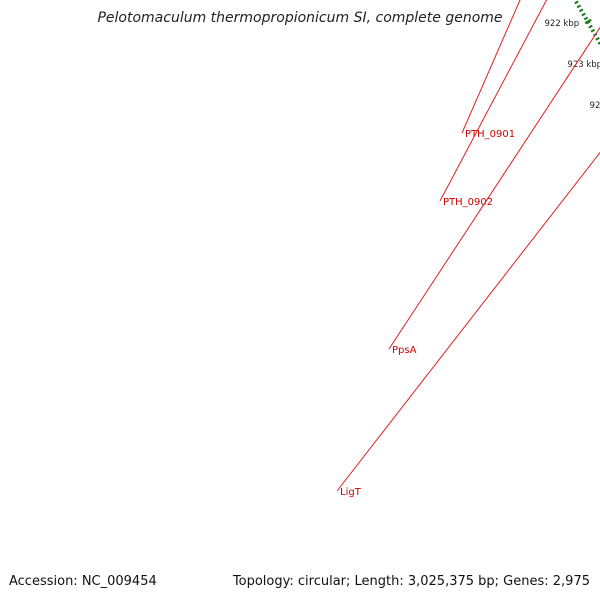 This screenshot has height=600, width=600. What do you see at coordinates (588, 21) in the screenshot?
I see `major-tick` at bounding box center [588, 21].